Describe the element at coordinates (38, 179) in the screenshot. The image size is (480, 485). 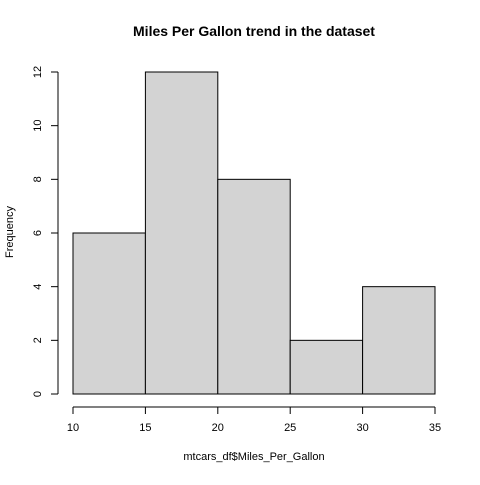
I see `y-tick-label: 8` at that location.